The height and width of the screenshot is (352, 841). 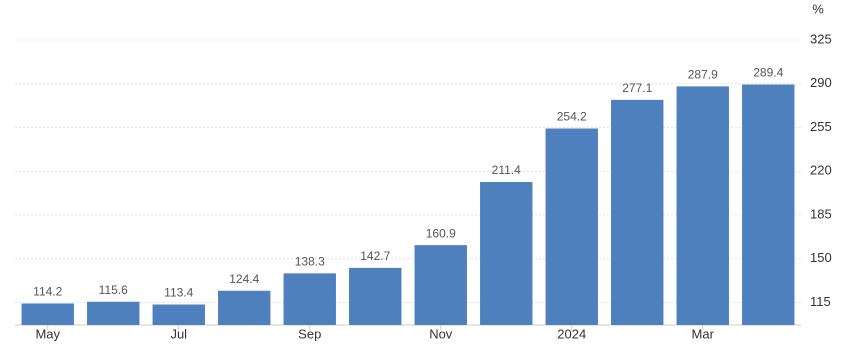 What do you see at coordinates (244, 279) in the screenshot?
I see `value-label: 124.4` at bounding box center [244, 279].